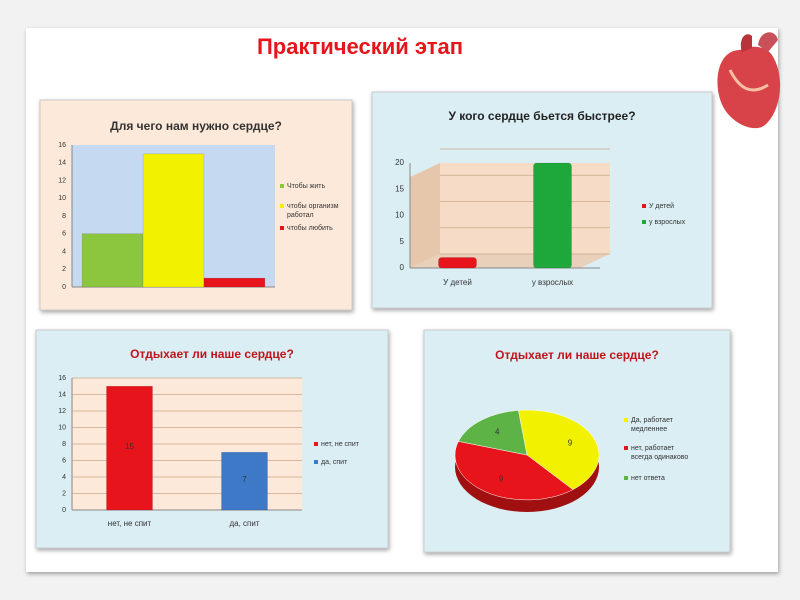 This screenshot has height=600, width=800. What do you see at coordinates (541, 116) in the screenshot?
I see `chart-title: У кого сердце бьется быстрее?` at bounding box center [541, 116].